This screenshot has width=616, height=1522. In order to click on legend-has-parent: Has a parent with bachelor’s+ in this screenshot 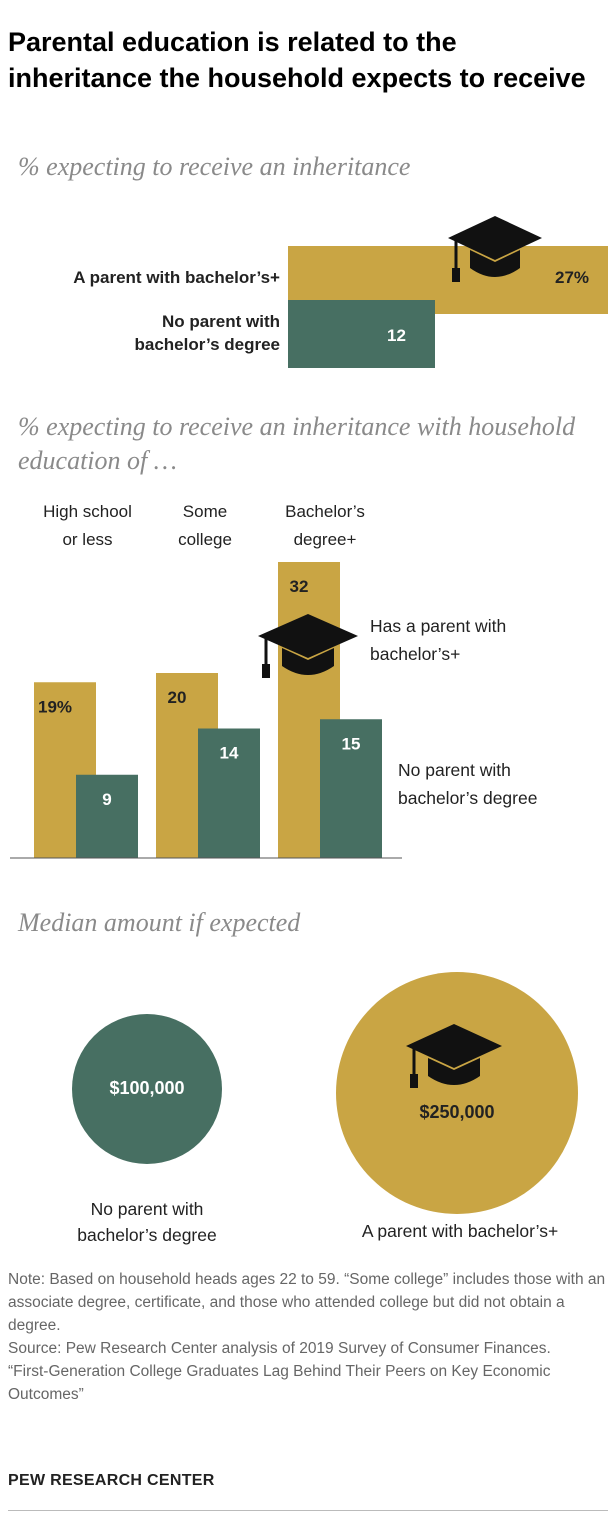, I will do `click(438, 640)`.